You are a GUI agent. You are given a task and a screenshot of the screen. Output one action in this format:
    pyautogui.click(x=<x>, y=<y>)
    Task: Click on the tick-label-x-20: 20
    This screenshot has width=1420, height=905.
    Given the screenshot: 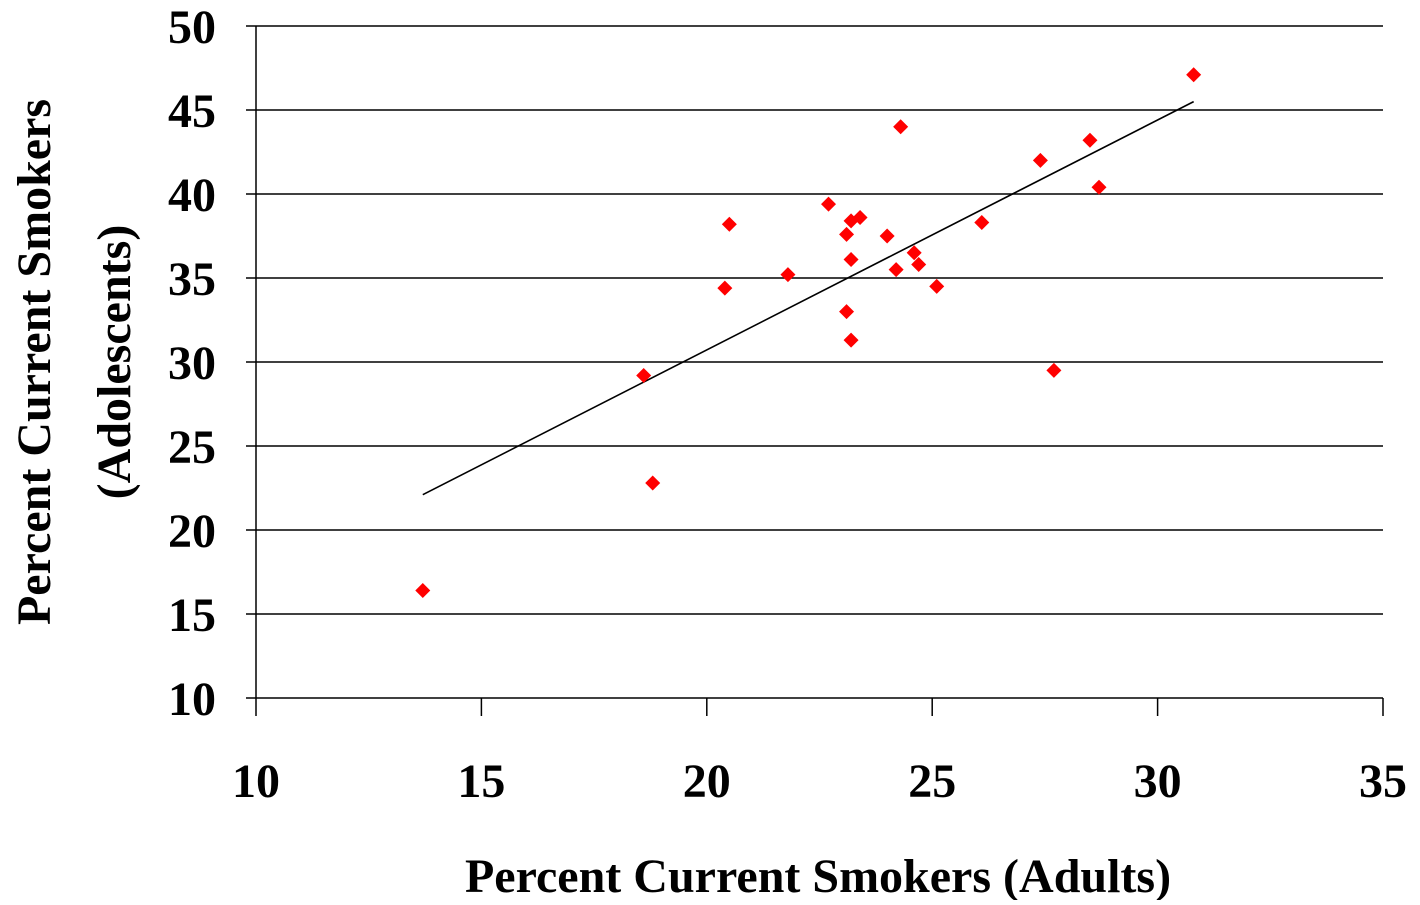 What is the action you would take?
    pyautogui.click(x=707, y=781)
    